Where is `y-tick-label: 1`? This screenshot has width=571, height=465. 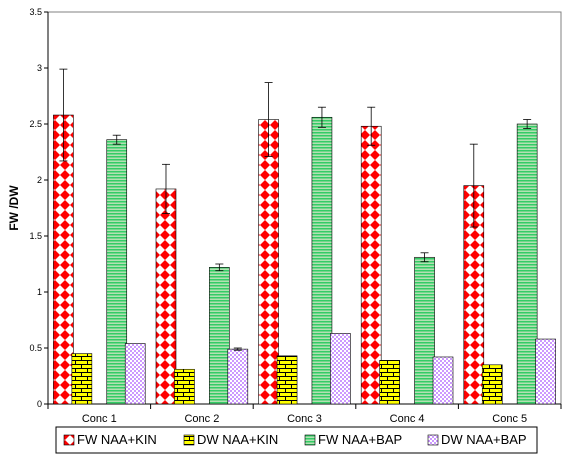 y-tick-label: 1 is located at coordinates (39, 292).